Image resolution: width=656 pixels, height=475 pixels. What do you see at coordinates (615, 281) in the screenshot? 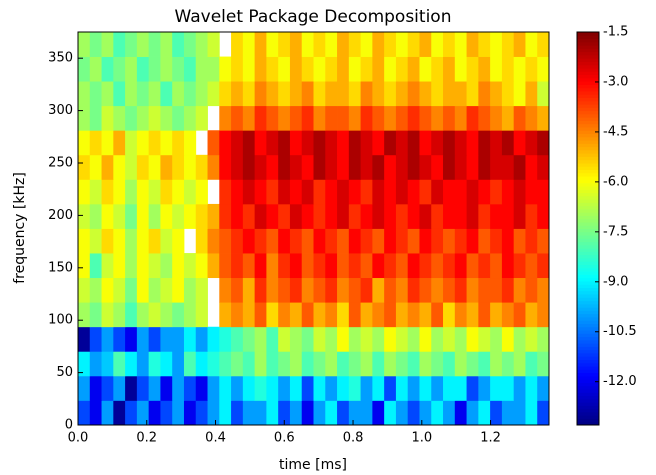
I see `colorbar-tick-label: -9.0` at bounding box center [615, 281].